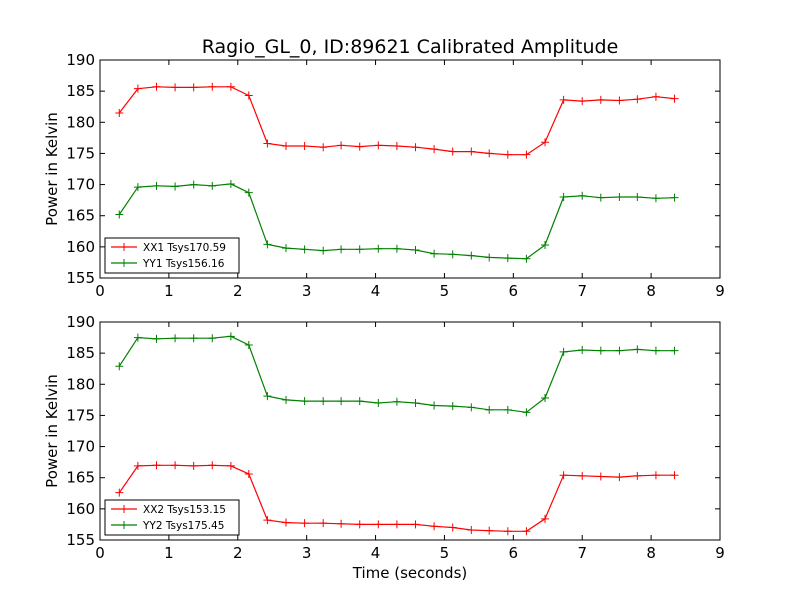 This screenshot has width=800, height=605. Describe the element at coordinates (184, 248) in the screenshot. I see `panel1-legend-label-1: XX1 Tsys170.59` at that location.